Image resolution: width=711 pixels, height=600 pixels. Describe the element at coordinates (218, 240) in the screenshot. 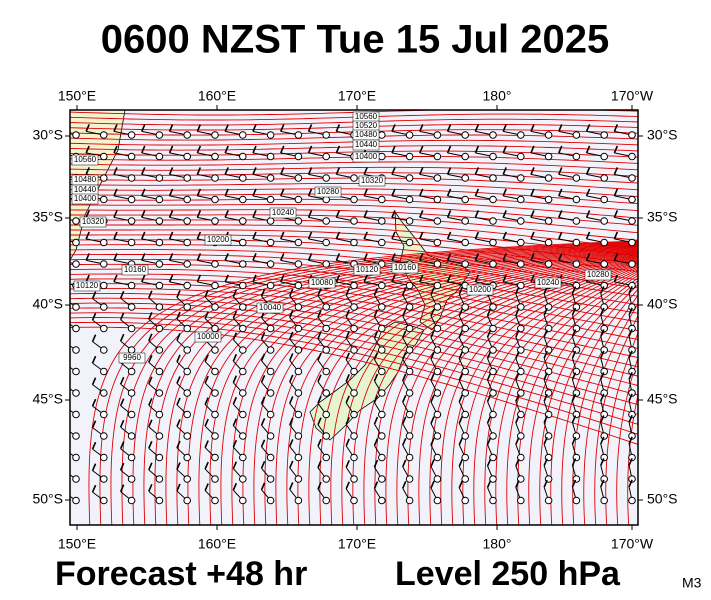

I see `contour-label-box` at that location.